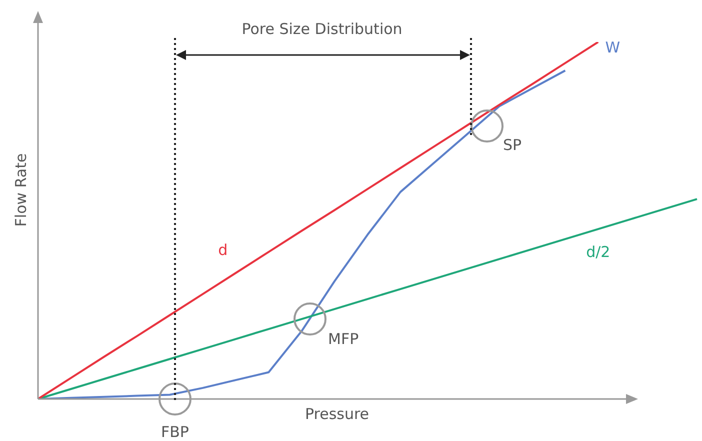  I want to click on annotation: SP, so click(512, 145).